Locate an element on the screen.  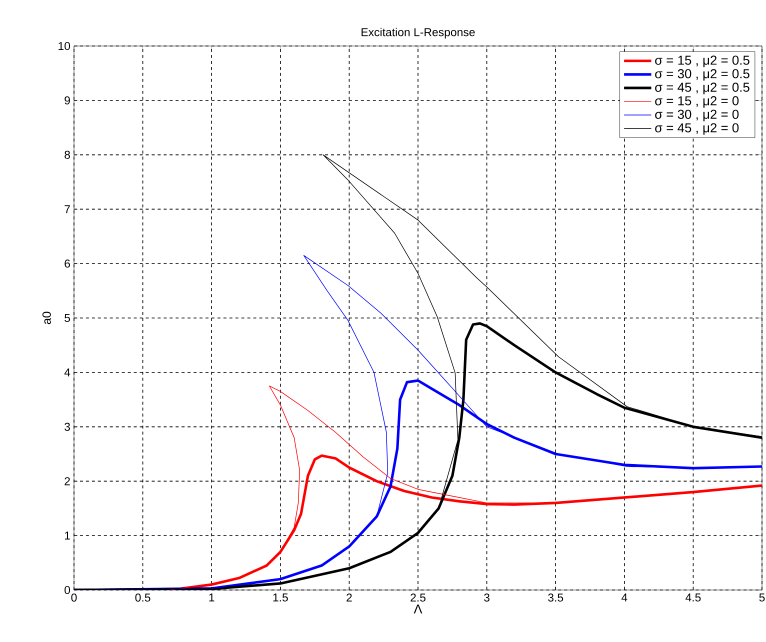
y-tick-label: 1 is located at coordinates (67, 536).